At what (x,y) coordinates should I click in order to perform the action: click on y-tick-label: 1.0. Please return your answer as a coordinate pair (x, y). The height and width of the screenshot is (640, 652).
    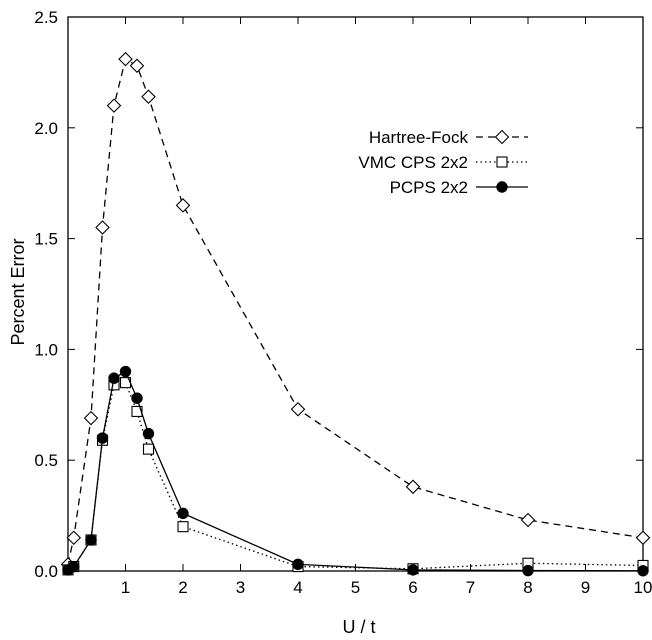
    Looking at the image, I should click on (46, 349).